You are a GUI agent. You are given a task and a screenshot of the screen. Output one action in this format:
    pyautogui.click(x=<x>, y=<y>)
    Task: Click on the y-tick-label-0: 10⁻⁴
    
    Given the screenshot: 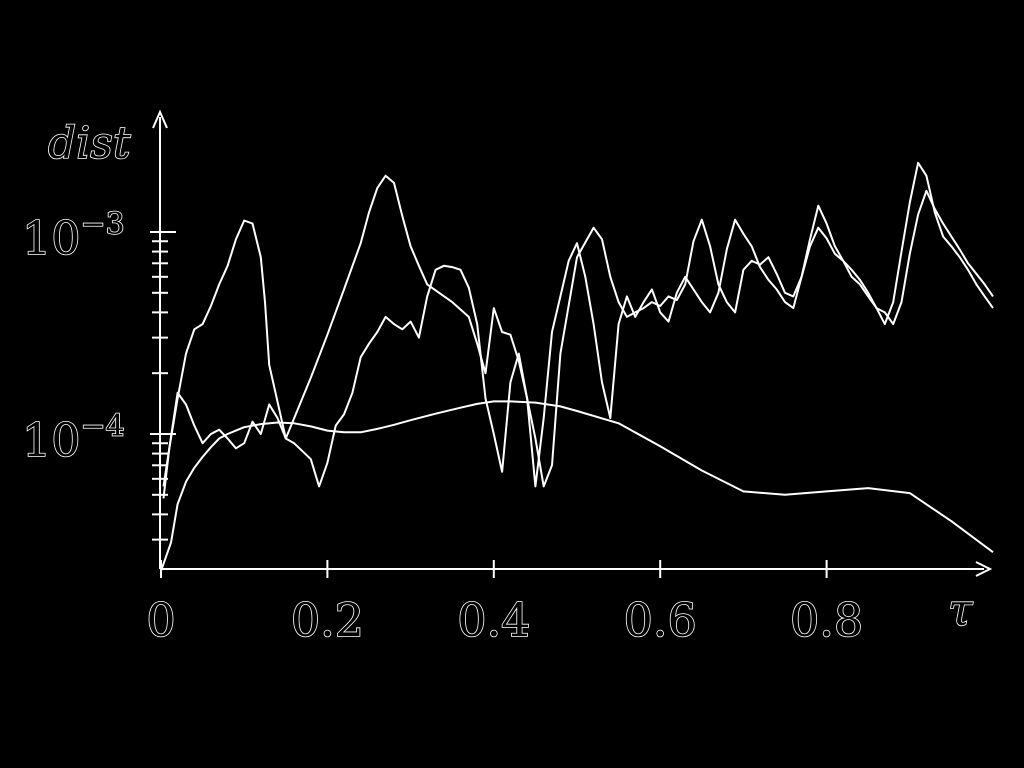 What is the action you would take?
    pyautogui.click(x=73, y=438)
    